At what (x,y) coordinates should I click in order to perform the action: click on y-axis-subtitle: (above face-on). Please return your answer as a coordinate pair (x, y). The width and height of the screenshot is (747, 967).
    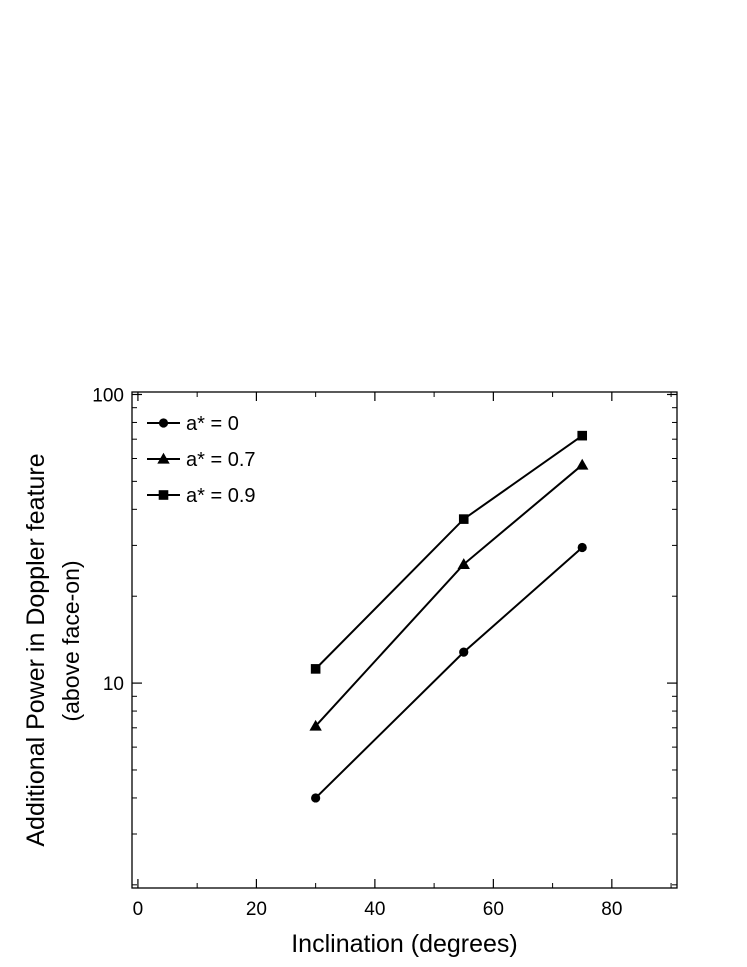
    Looking at the image, I should click on (71, 640).